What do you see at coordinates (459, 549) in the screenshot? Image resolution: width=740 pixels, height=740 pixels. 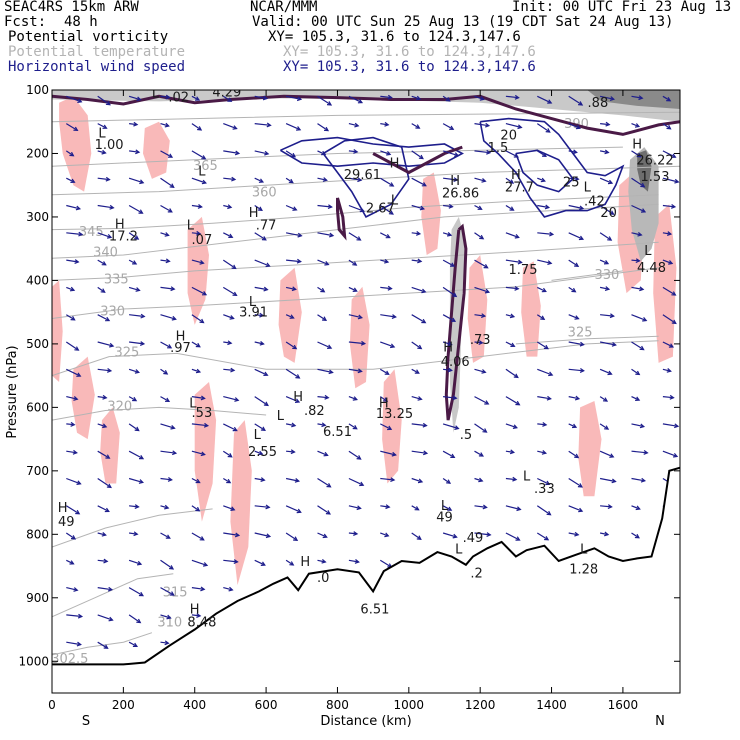 I see `extremum-label: L` at bounding box center [459, 549].